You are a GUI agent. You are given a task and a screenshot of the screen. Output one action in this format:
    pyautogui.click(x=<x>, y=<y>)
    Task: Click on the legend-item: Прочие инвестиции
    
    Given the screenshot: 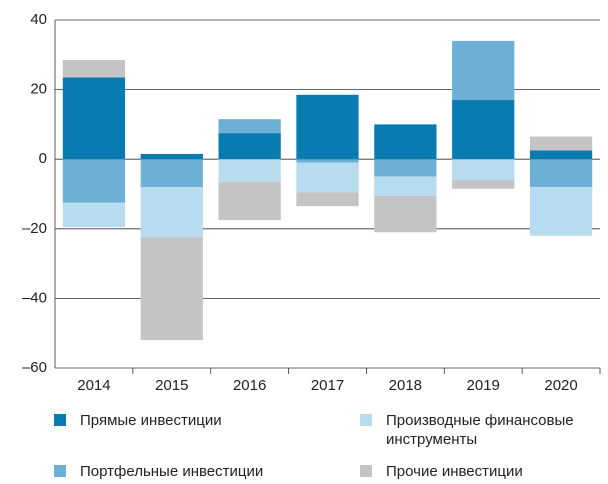 What is the action you would take?
    pyautogui.click(x=480, y=471)
    